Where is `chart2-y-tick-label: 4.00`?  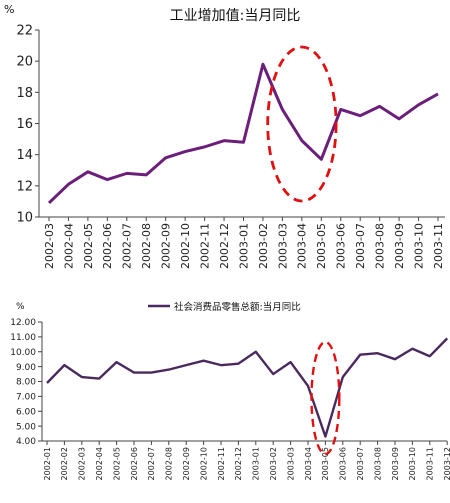 chart2-y-tick-label: 4.00 is located at coordinates (26, 442).